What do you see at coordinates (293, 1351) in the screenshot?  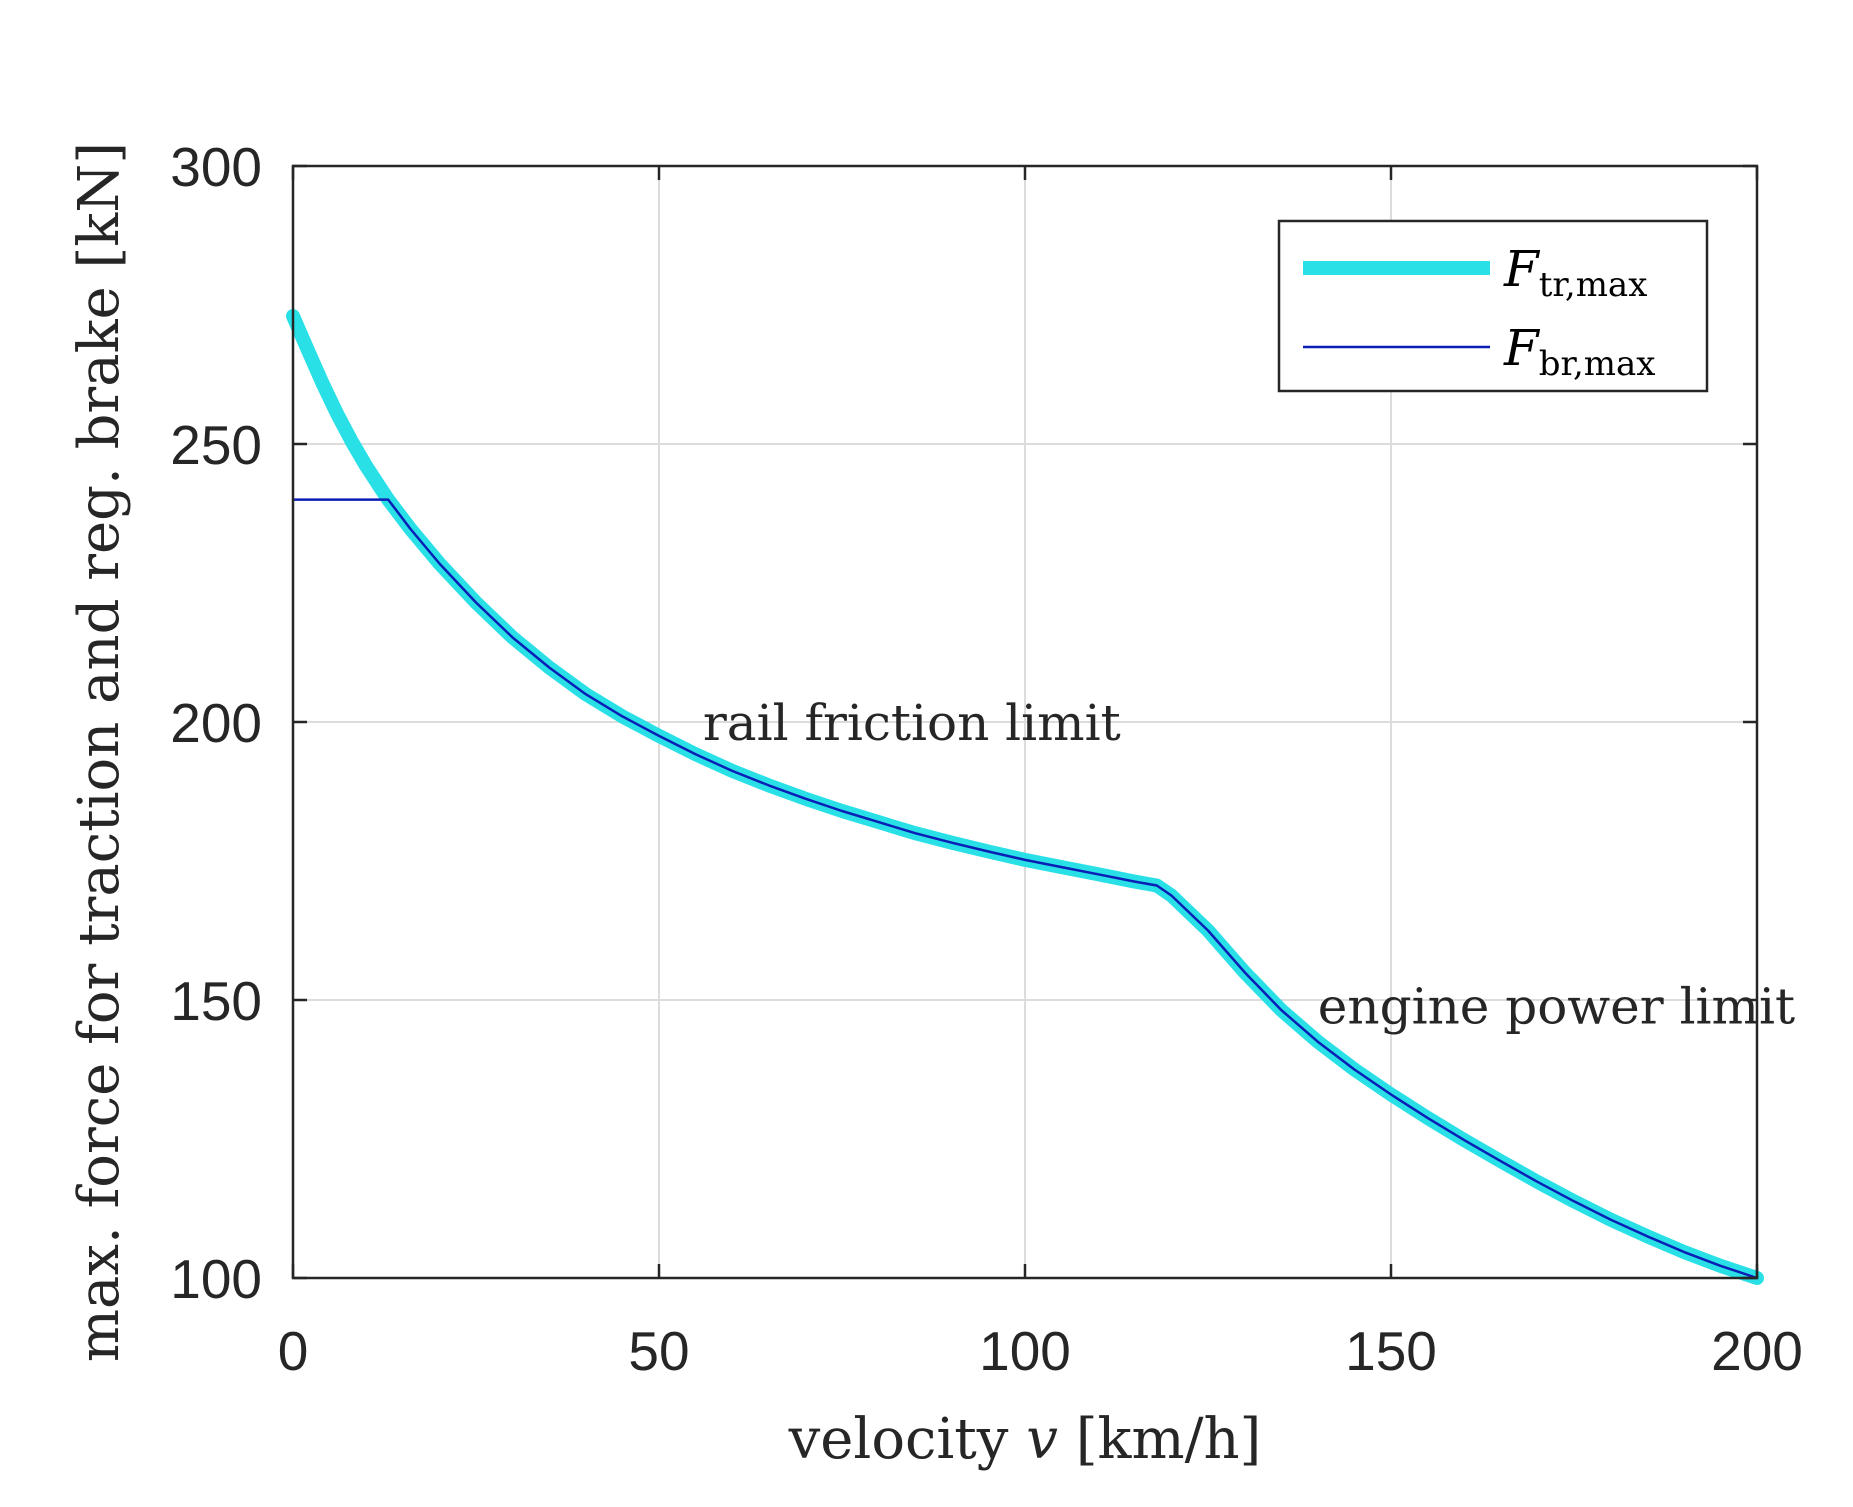 I see `x-tick-label: 0` at bounding box center [293, 1351].